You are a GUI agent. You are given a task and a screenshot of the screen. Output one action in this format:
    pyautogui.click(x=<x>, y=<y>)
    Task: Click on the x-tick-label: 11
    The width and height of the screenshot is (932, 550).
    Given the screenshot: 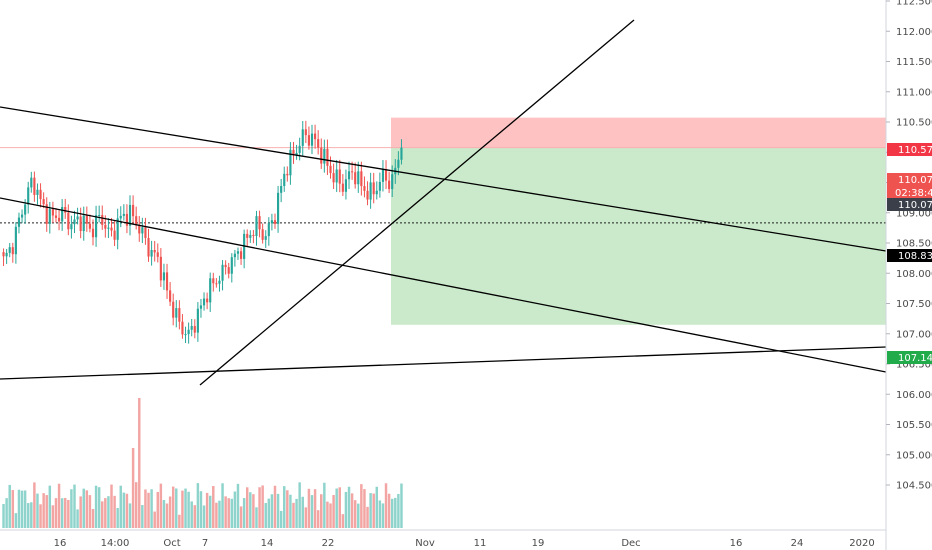 What is the action you would take?
    pyautogui.click(x=480, y=543)
    